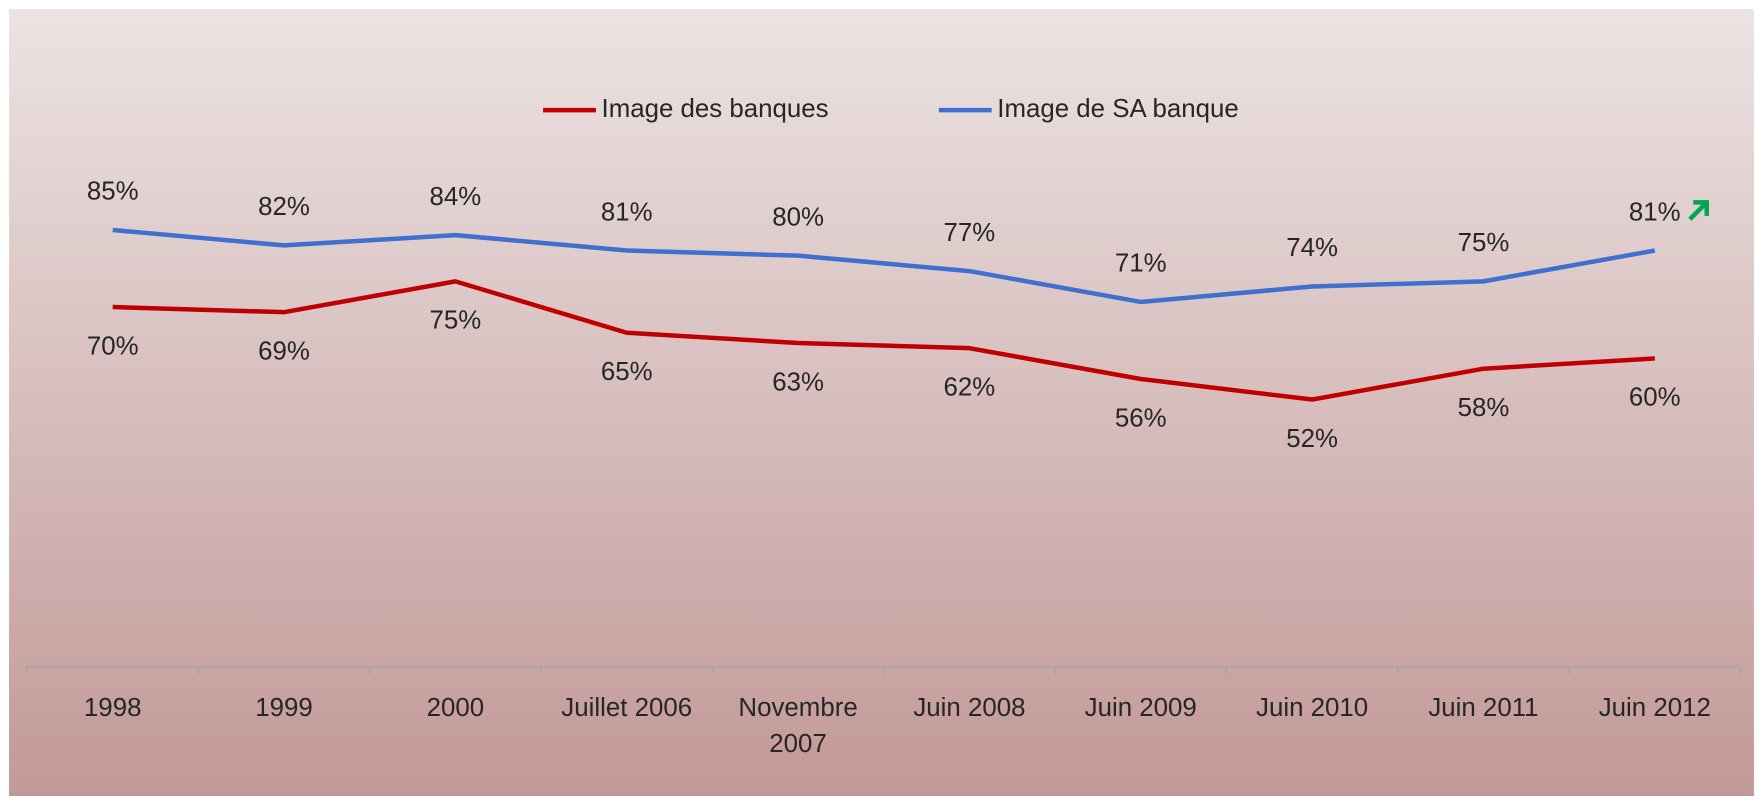 This screenshot has width=1763, height=805. Describe the element at coordinates (970, 387) in the screenshot. I see `data-label: 62%` at that location.